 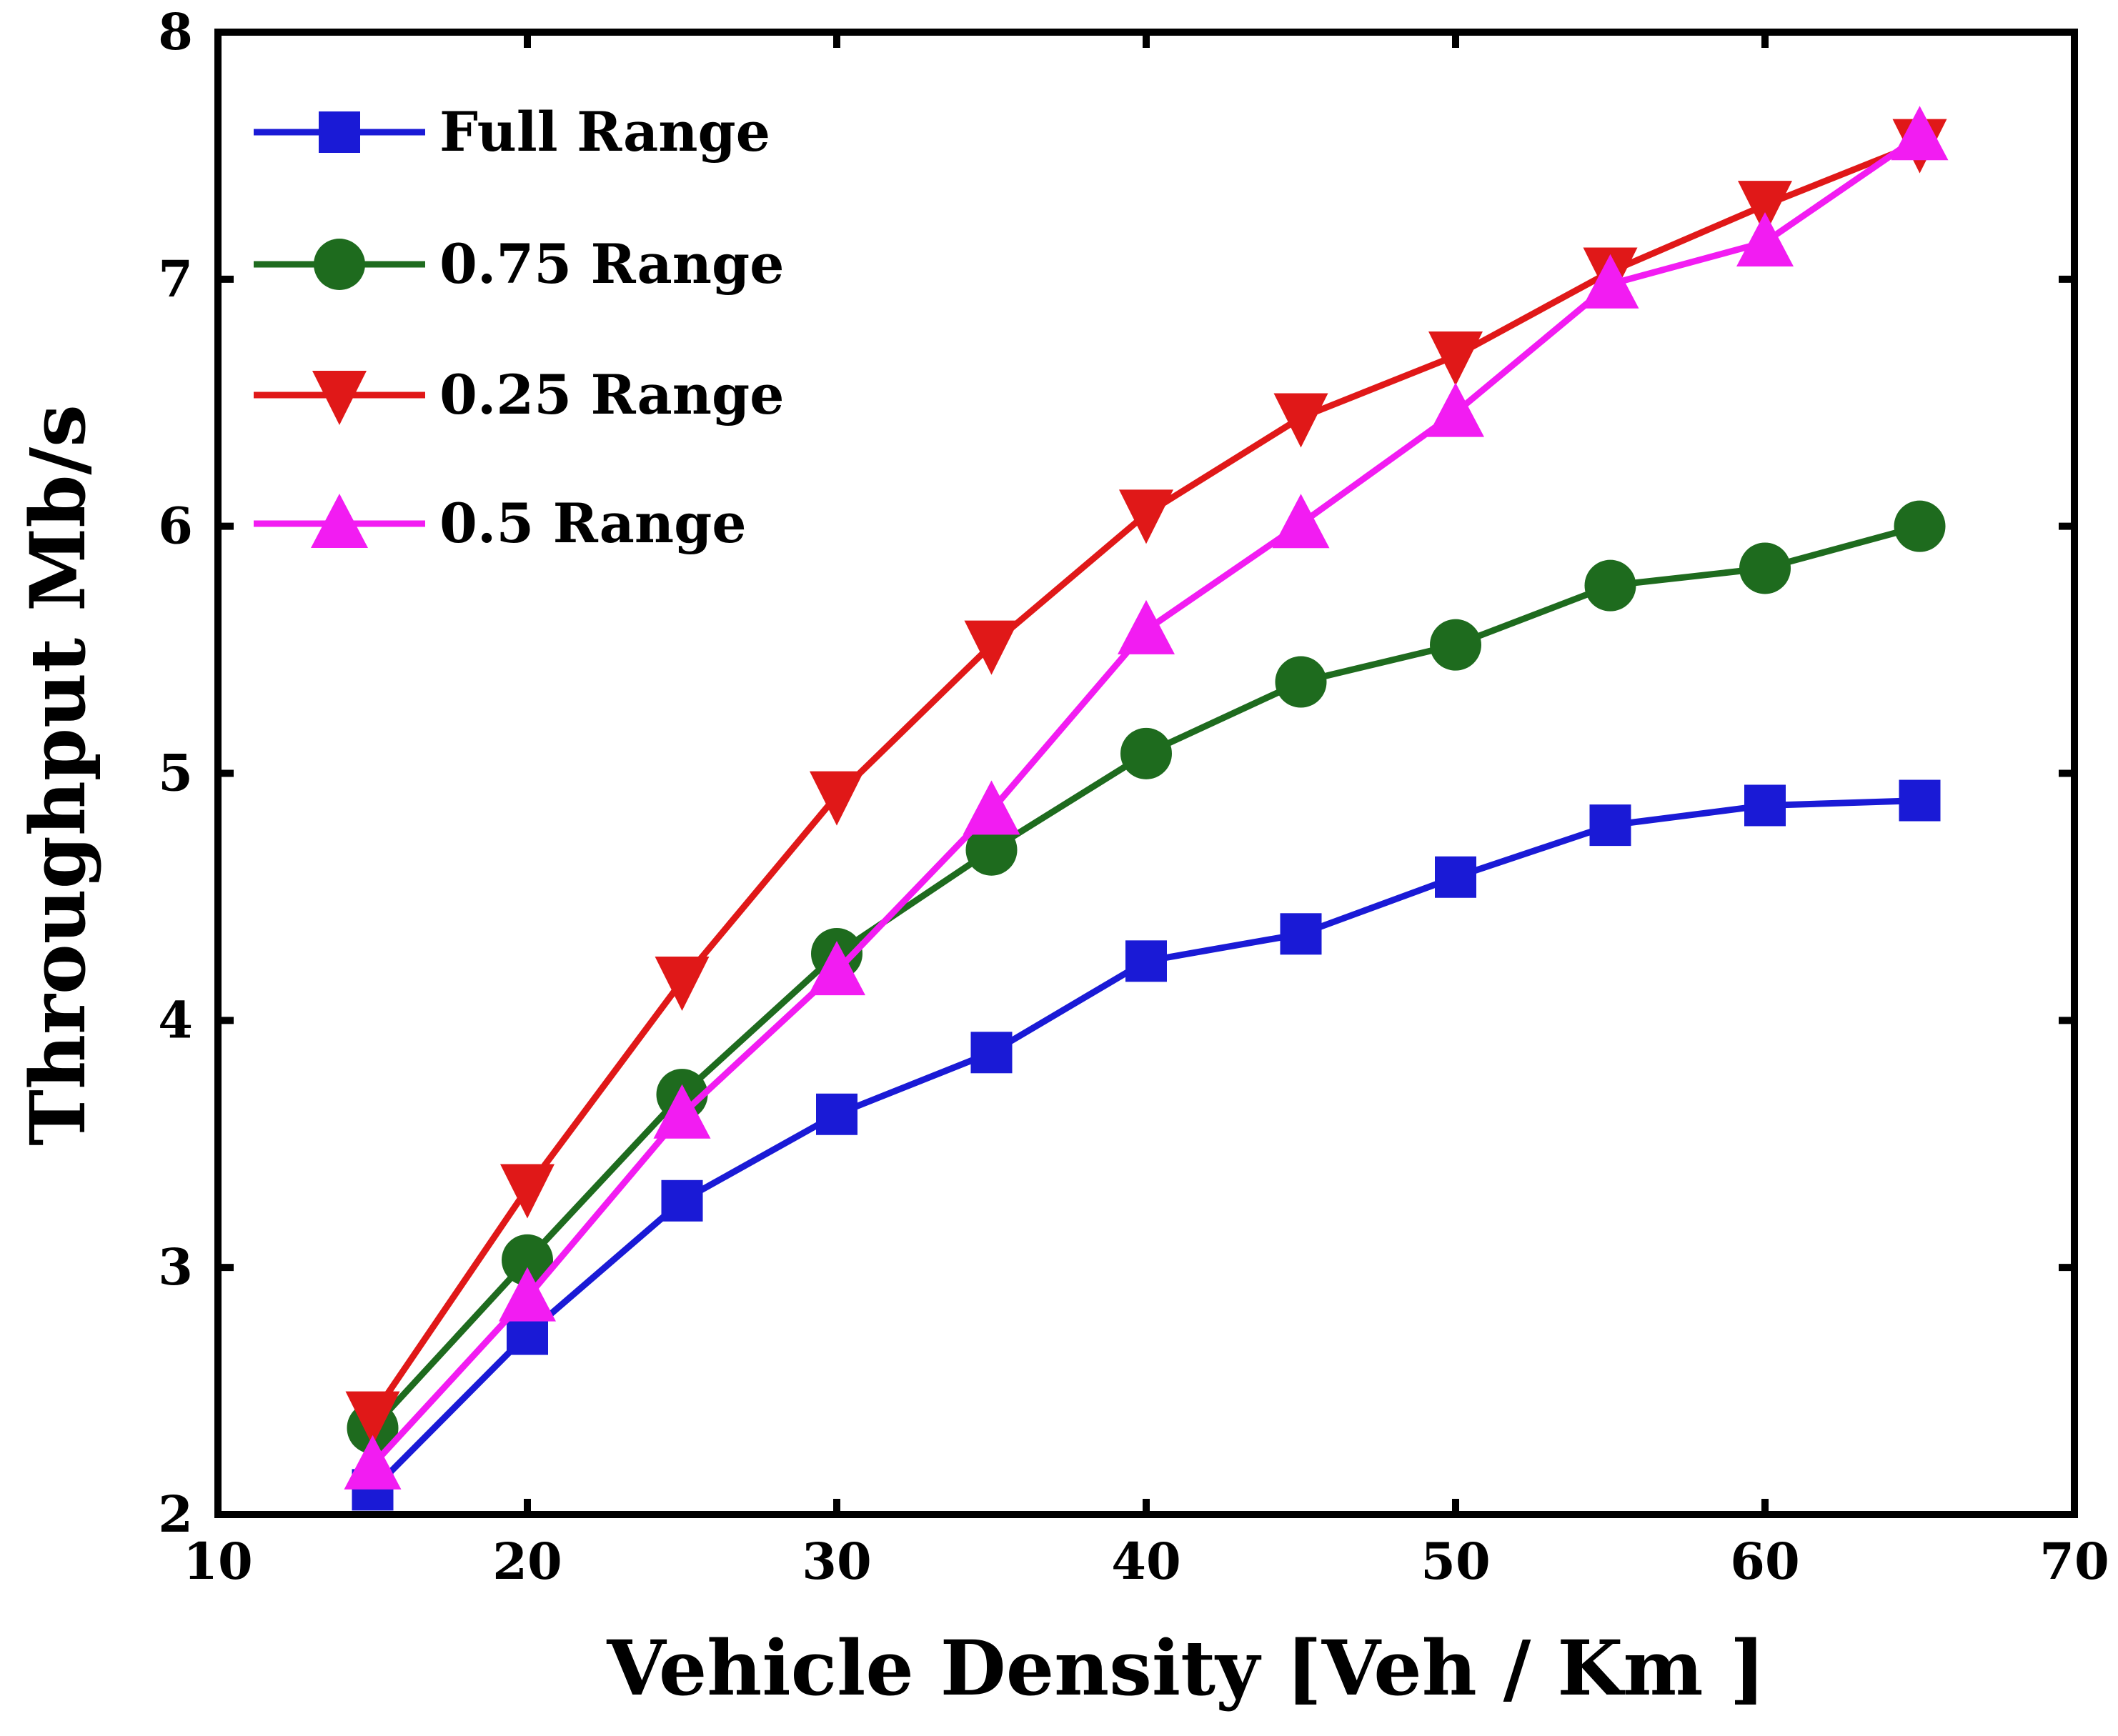 I want to click on x-tick-label: 30, so click(x=836, y=1561).